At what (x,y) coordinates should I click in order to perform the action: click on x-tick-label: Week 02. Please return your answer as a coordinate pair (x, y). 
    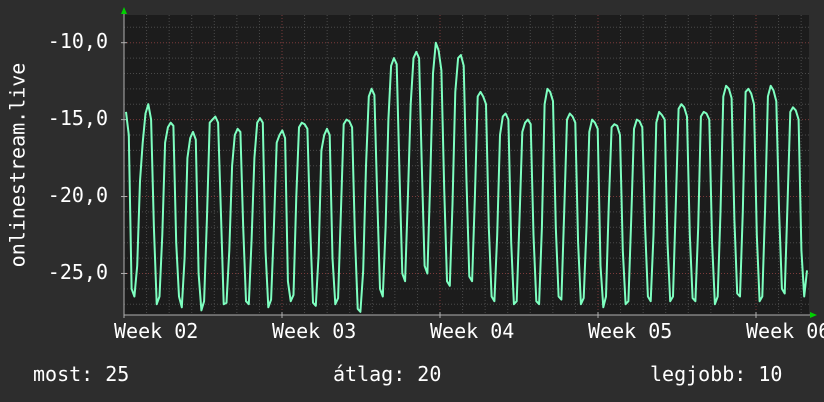
    Looking at the image, I should click on (156, 331).